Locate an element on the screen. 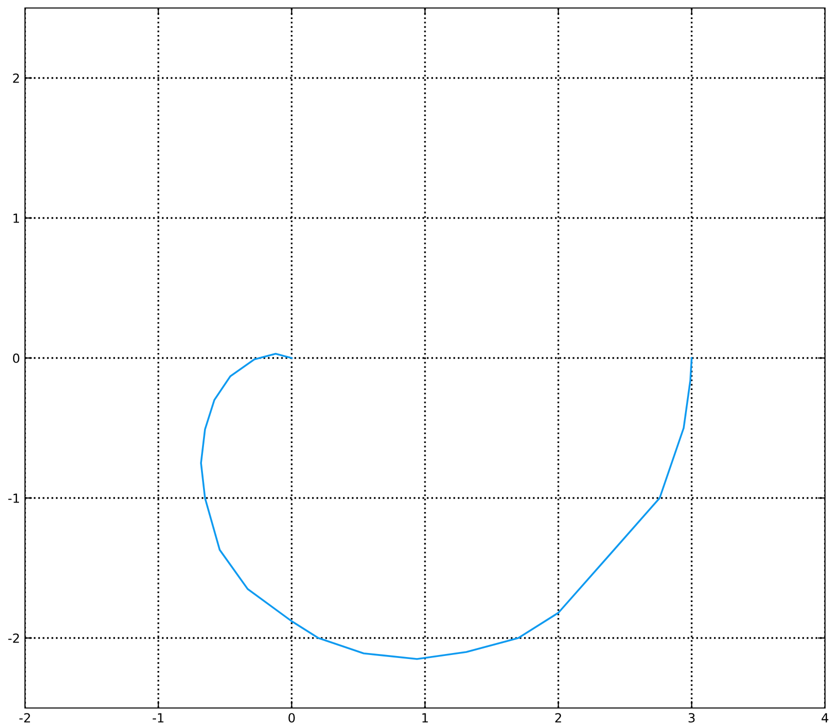 The height and width of the screenshot is (726, 833). y-tick-label: -1 is located at coordinates (13, 498).